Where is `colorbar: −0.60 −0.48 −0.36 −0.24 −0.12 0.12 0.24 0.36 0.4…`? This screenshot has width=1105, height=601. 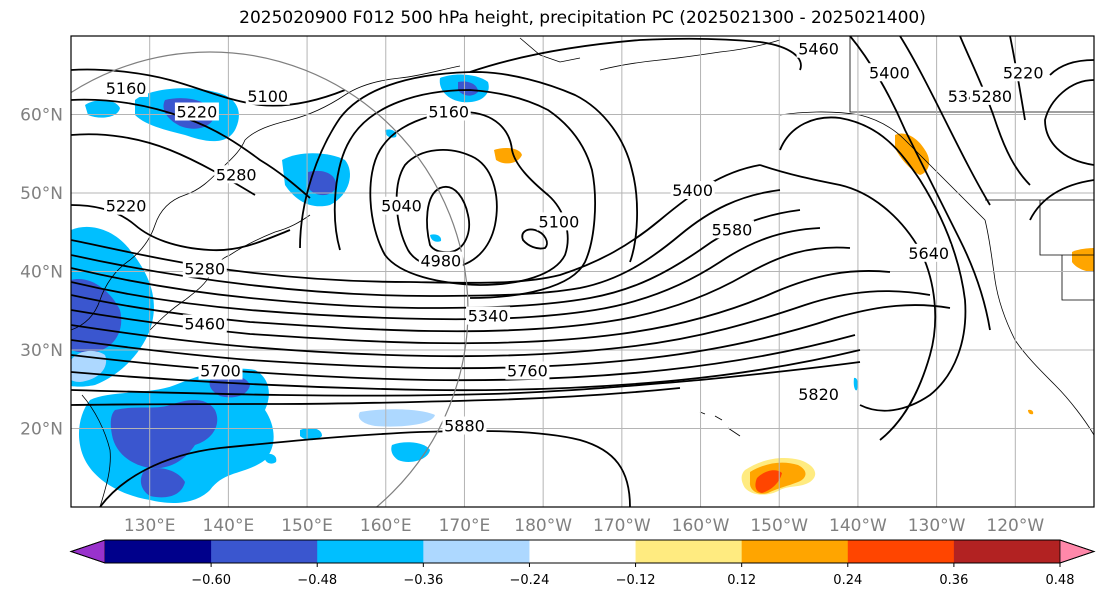
colorbar: −0.60 −0.48 −0.36 −0.24 −0.12 0.12 0.24 0.36 0.4… is located at coordinates (582, 563).